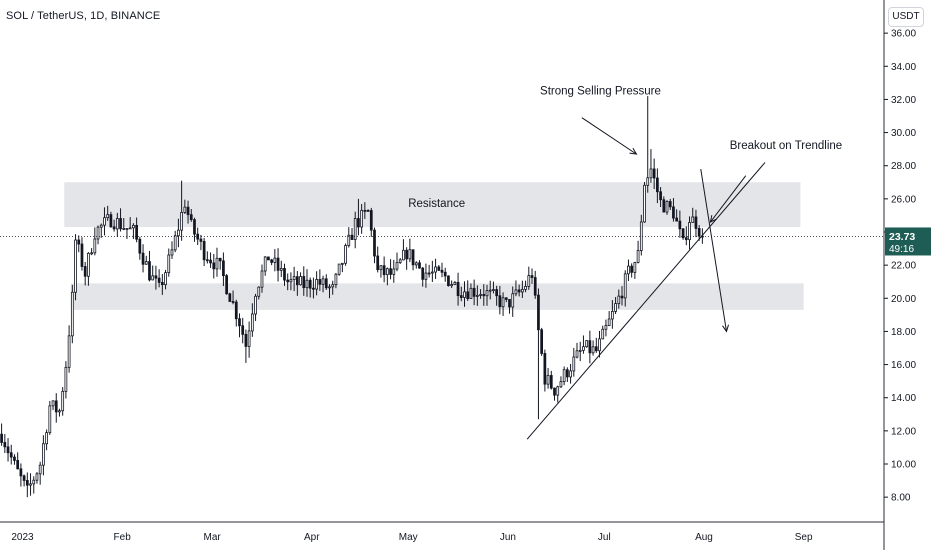  Describe the element at coordinates (903, 133) in the screenshot. I see `price-tick-label: 30.00` at that location.